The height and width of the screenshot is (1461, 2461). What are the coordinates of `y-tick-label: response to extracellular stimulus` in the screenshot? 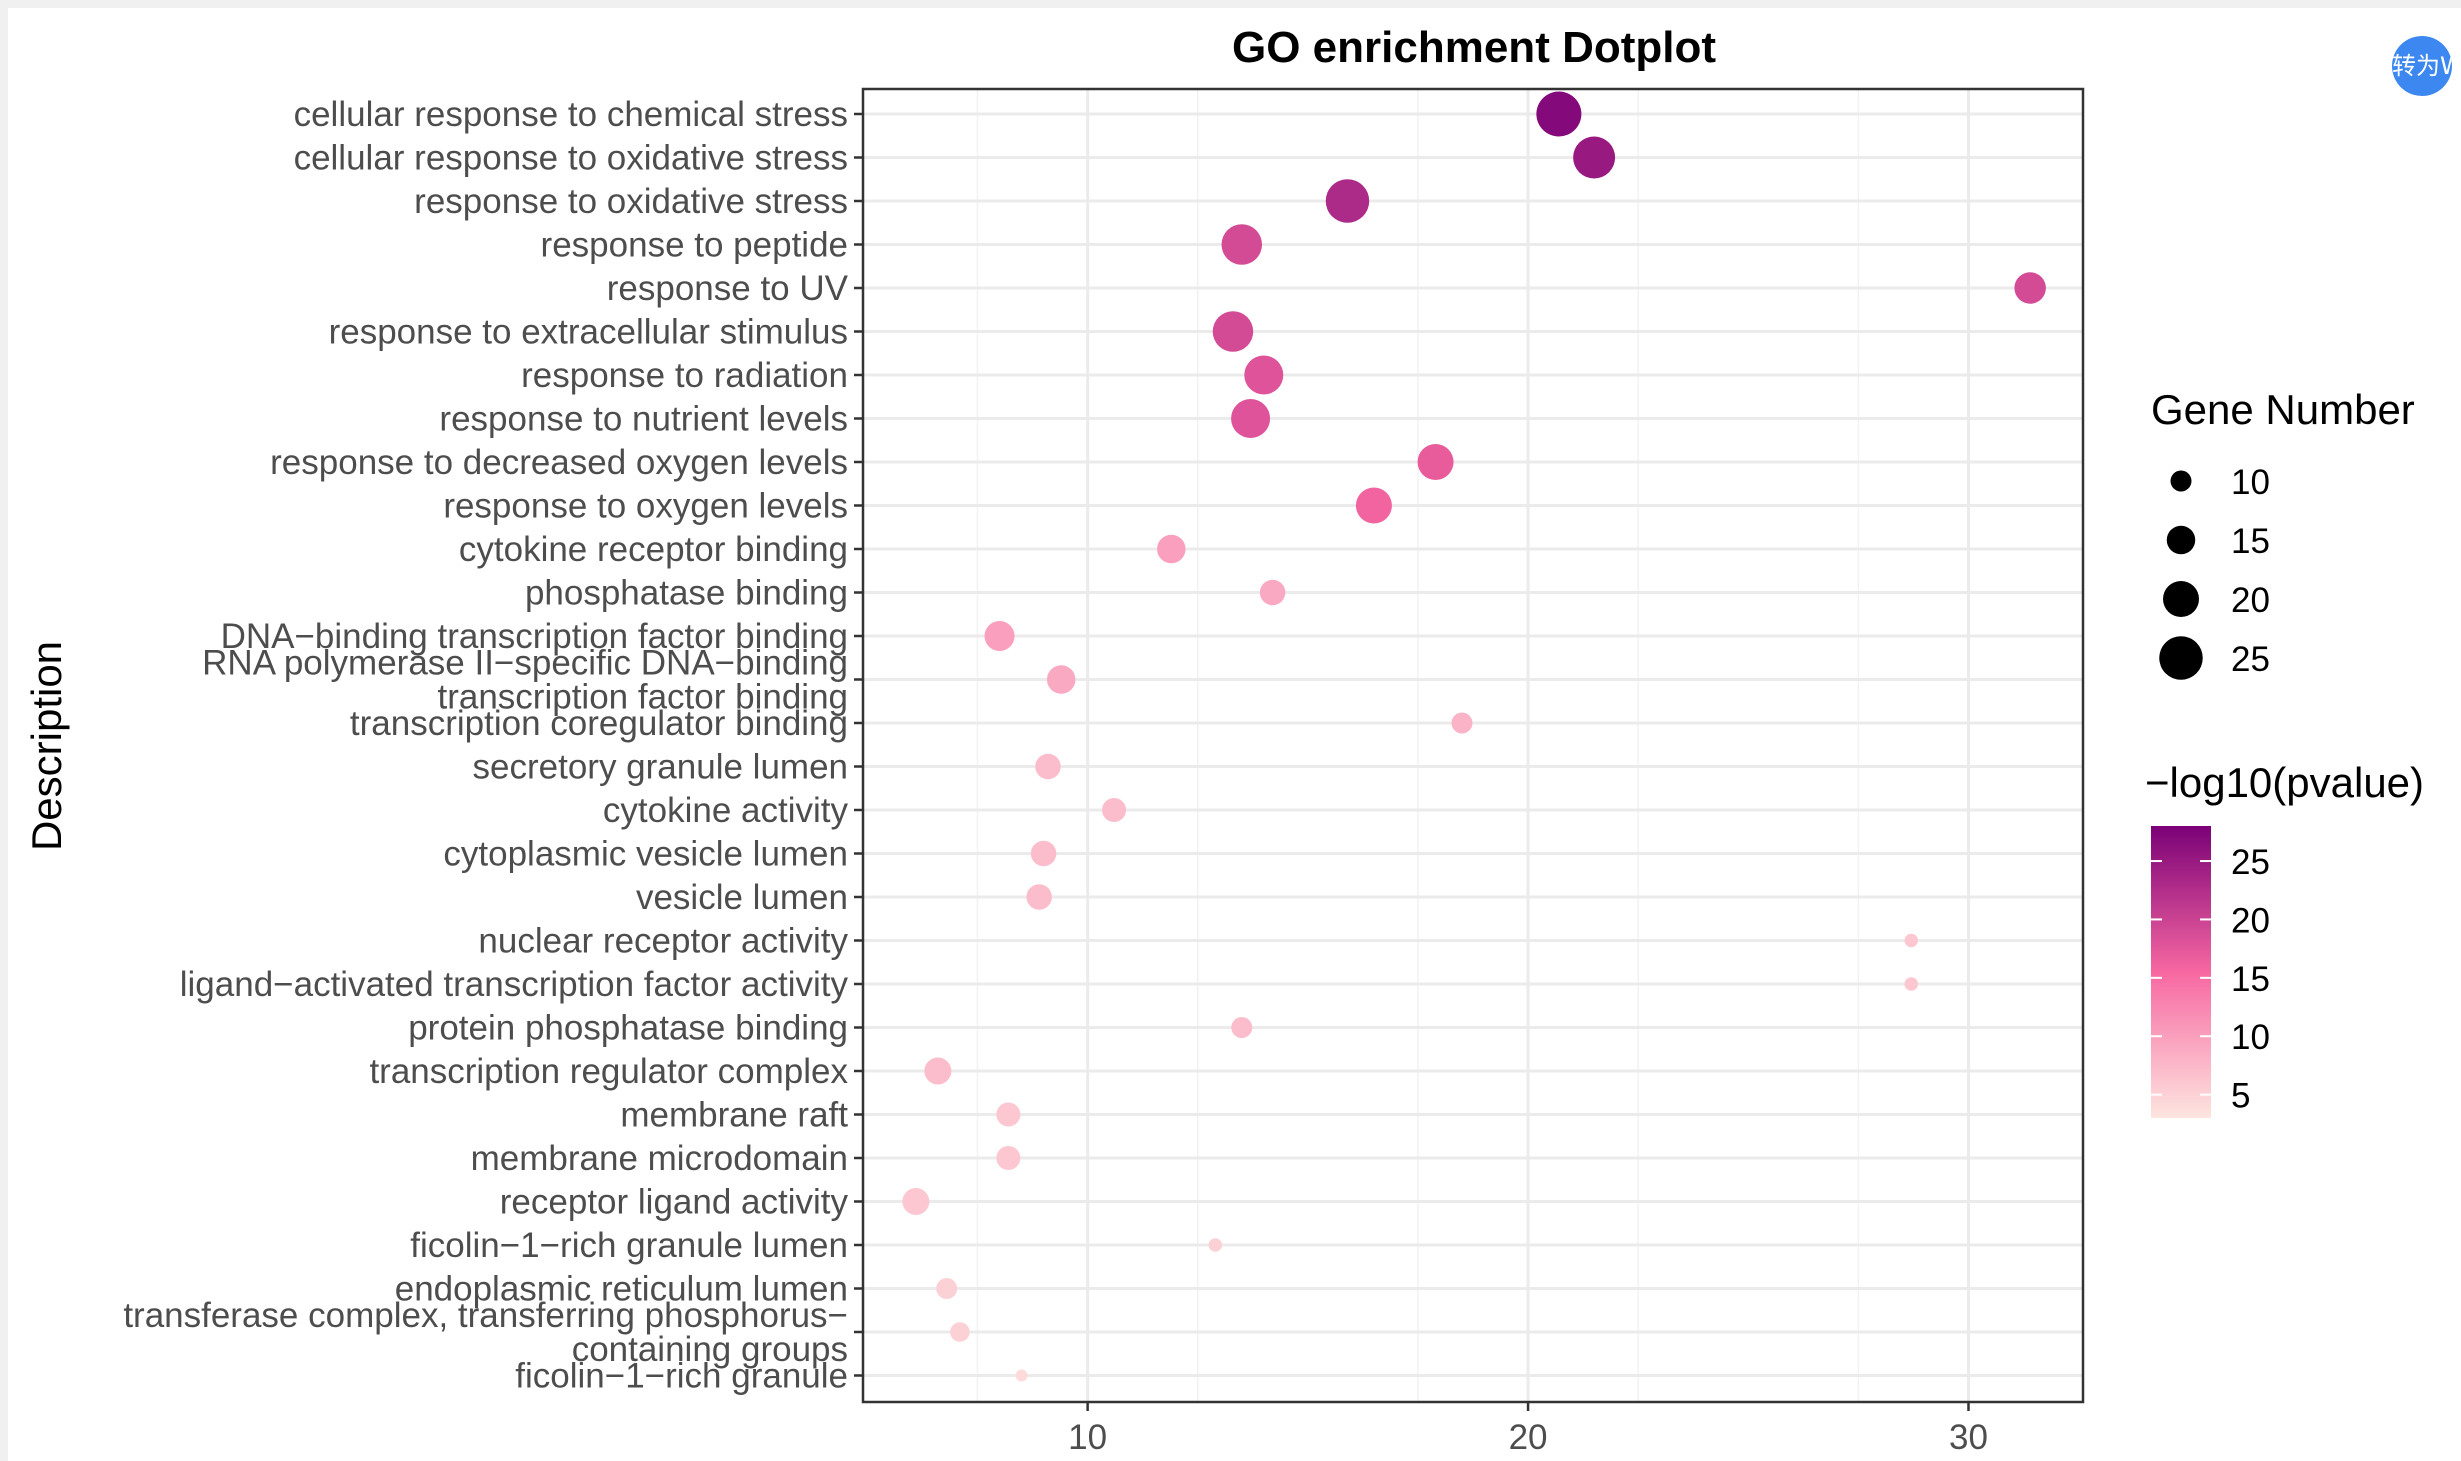 It's located at (588, 332).